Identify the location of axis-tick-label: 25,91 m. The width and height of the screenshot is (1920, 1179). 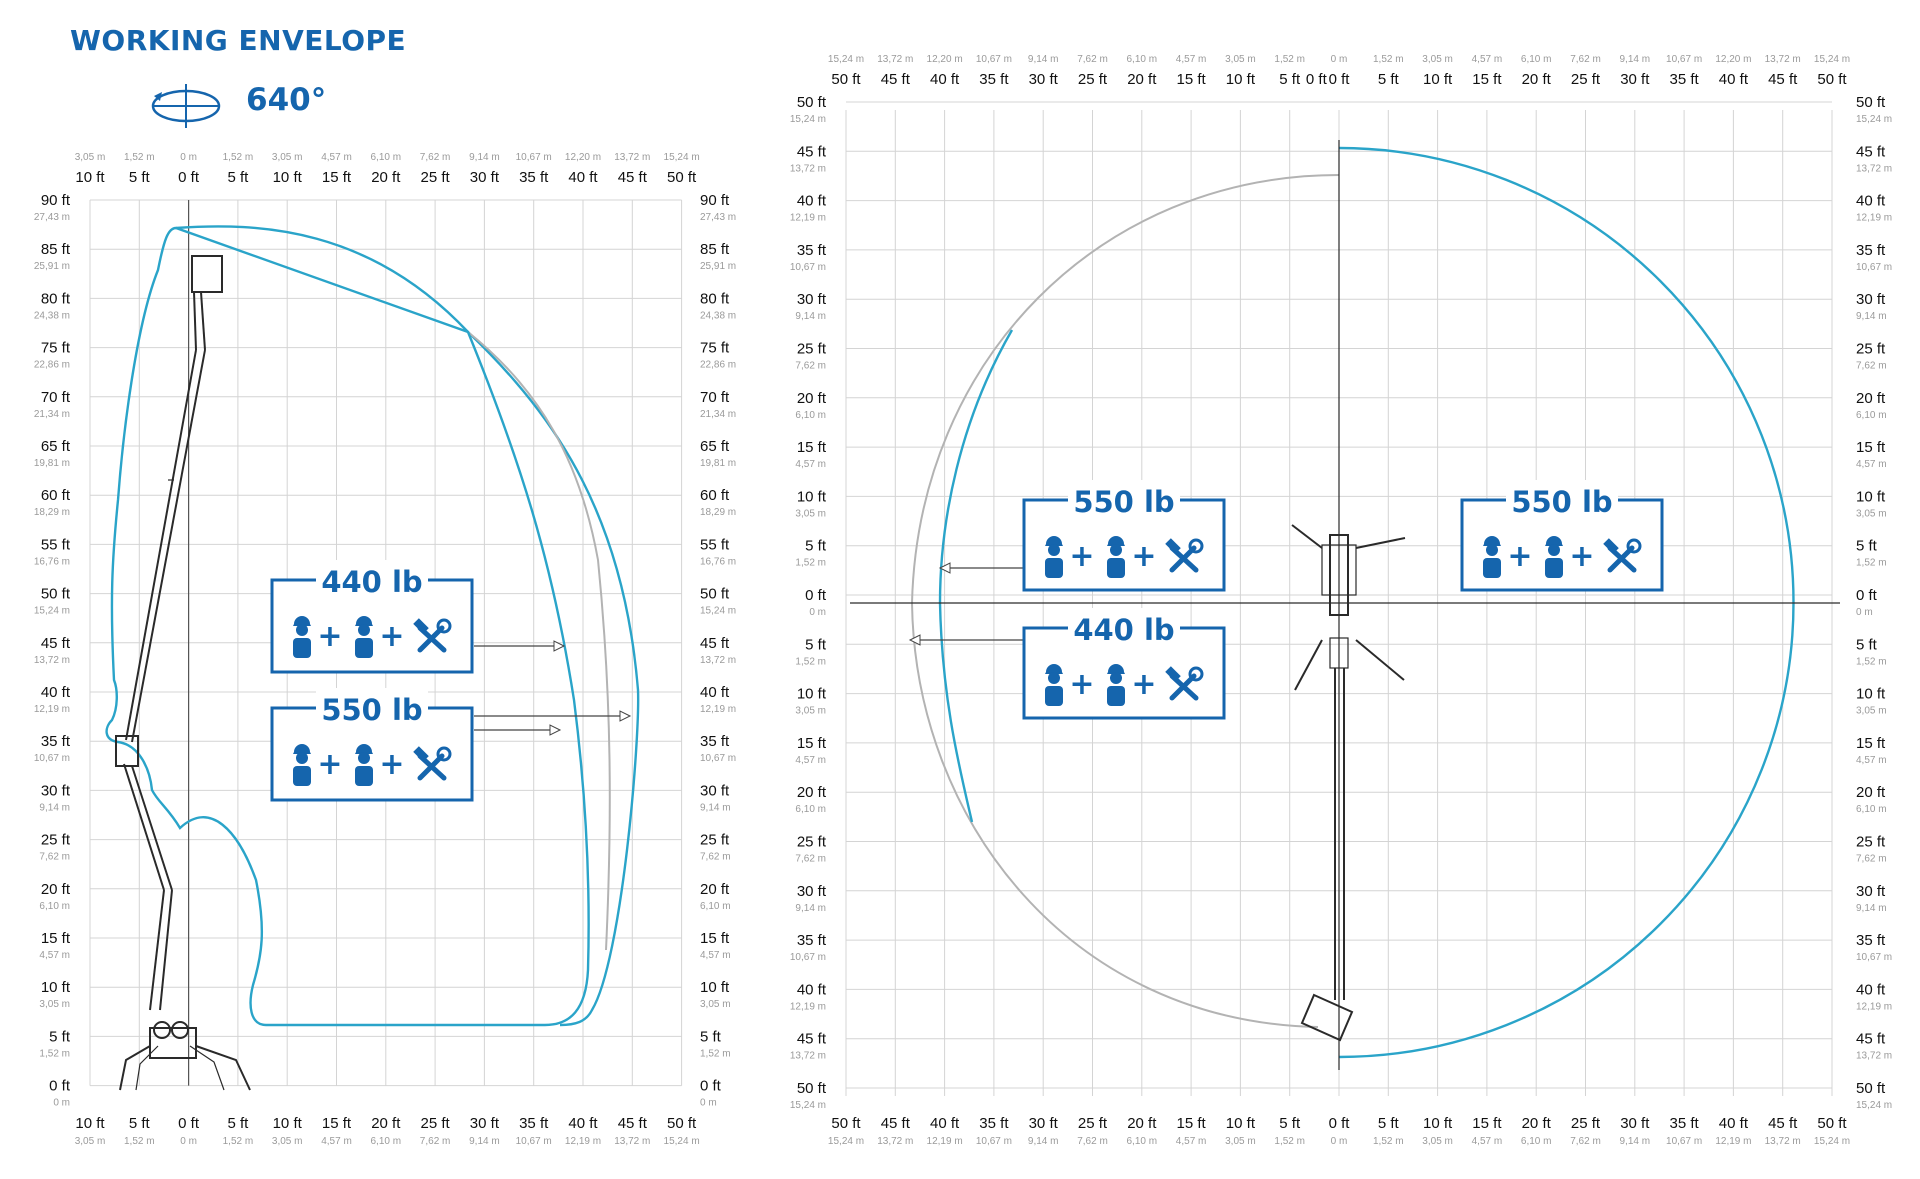
(718, 266).